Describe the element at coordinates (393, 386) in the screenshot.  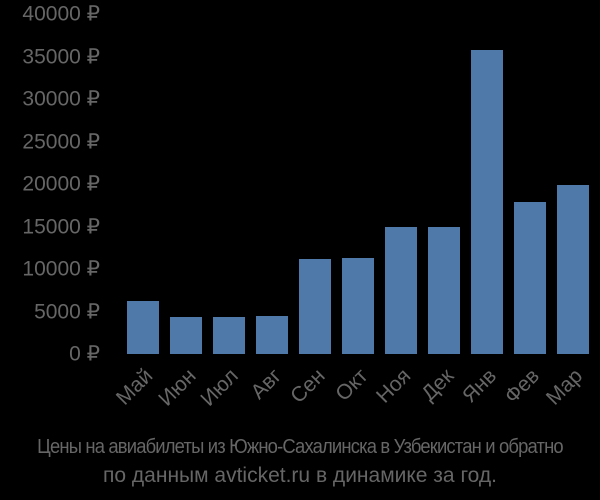
I see `x-tick-label: Ноя` at that location.